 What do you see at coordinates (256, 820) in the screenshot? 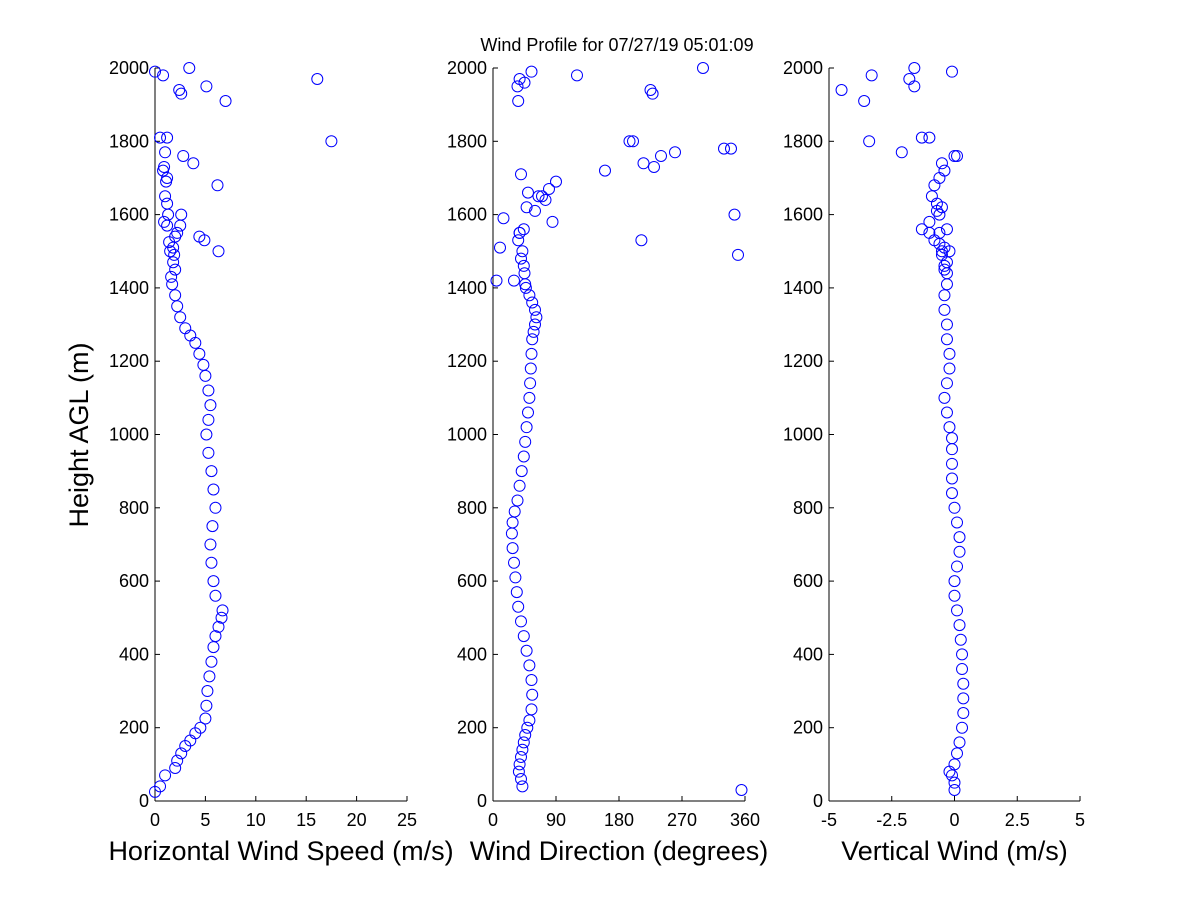
I see `x-tick-label: 10` at bounding box center [256, 820].